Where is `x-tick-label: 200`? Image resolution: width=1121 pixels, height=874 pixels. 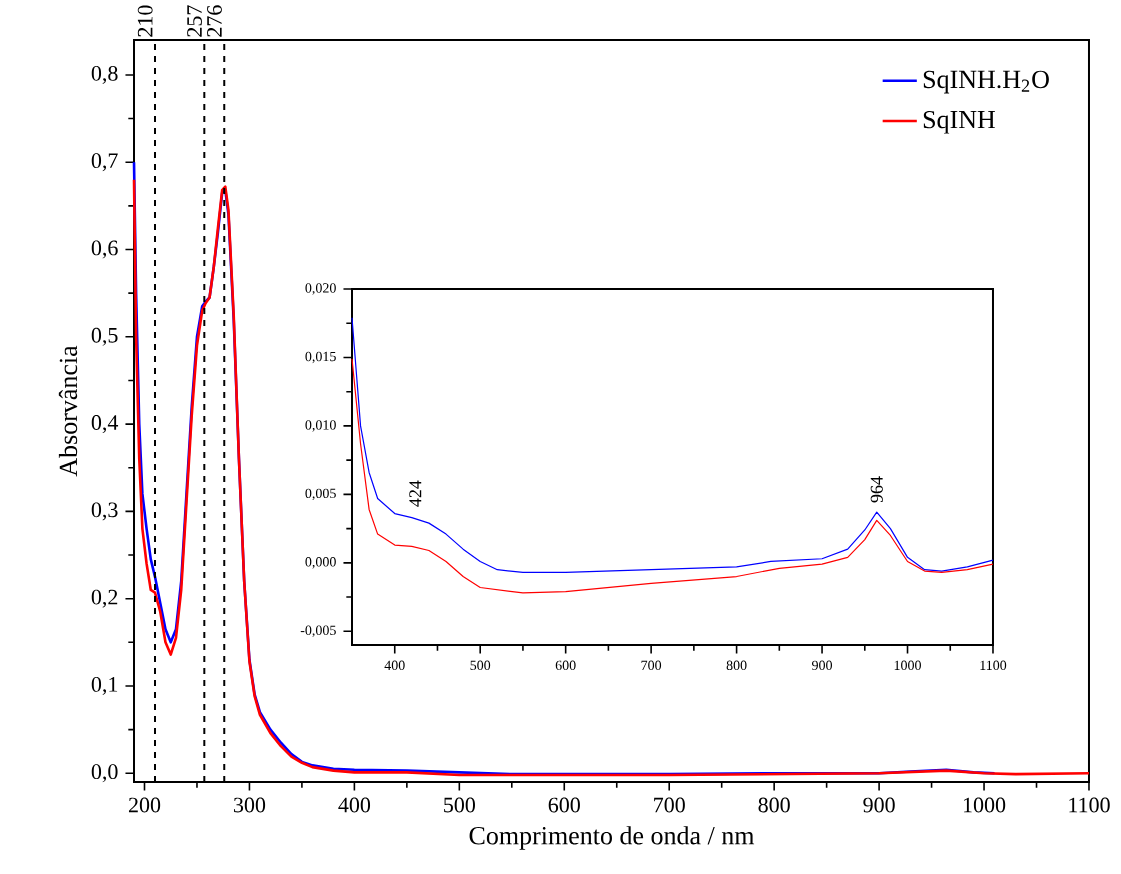 x-tick-label: 200 is located at coordinates (144, 805).